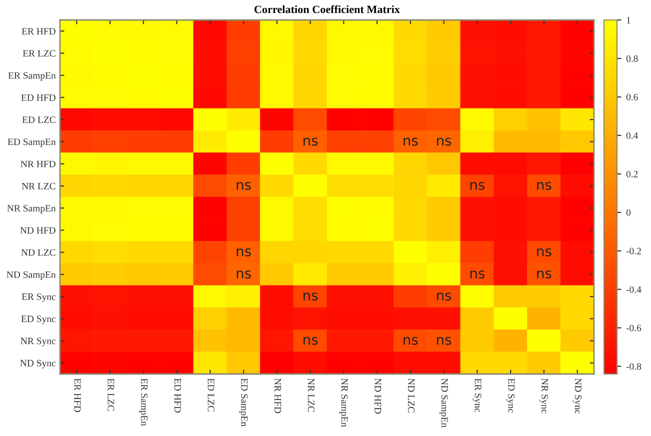 The height and width of the screenshot is (436, 651). What do you see at coordinates (38, 342) in the screenshot?
I see `y-tick-label: NR Sync` at bounding box center [38, 342].